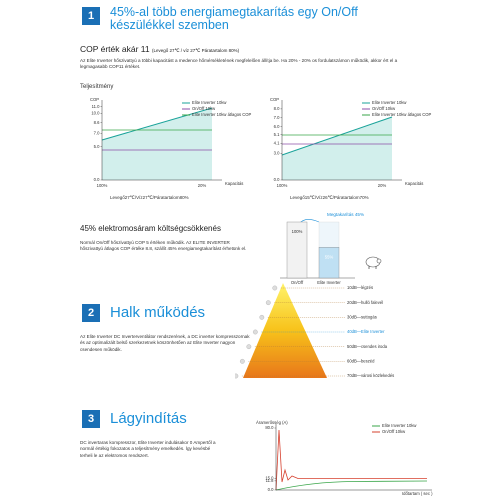  I want to click on level-label: 20dB—hulló falevél, so click(365, 302).